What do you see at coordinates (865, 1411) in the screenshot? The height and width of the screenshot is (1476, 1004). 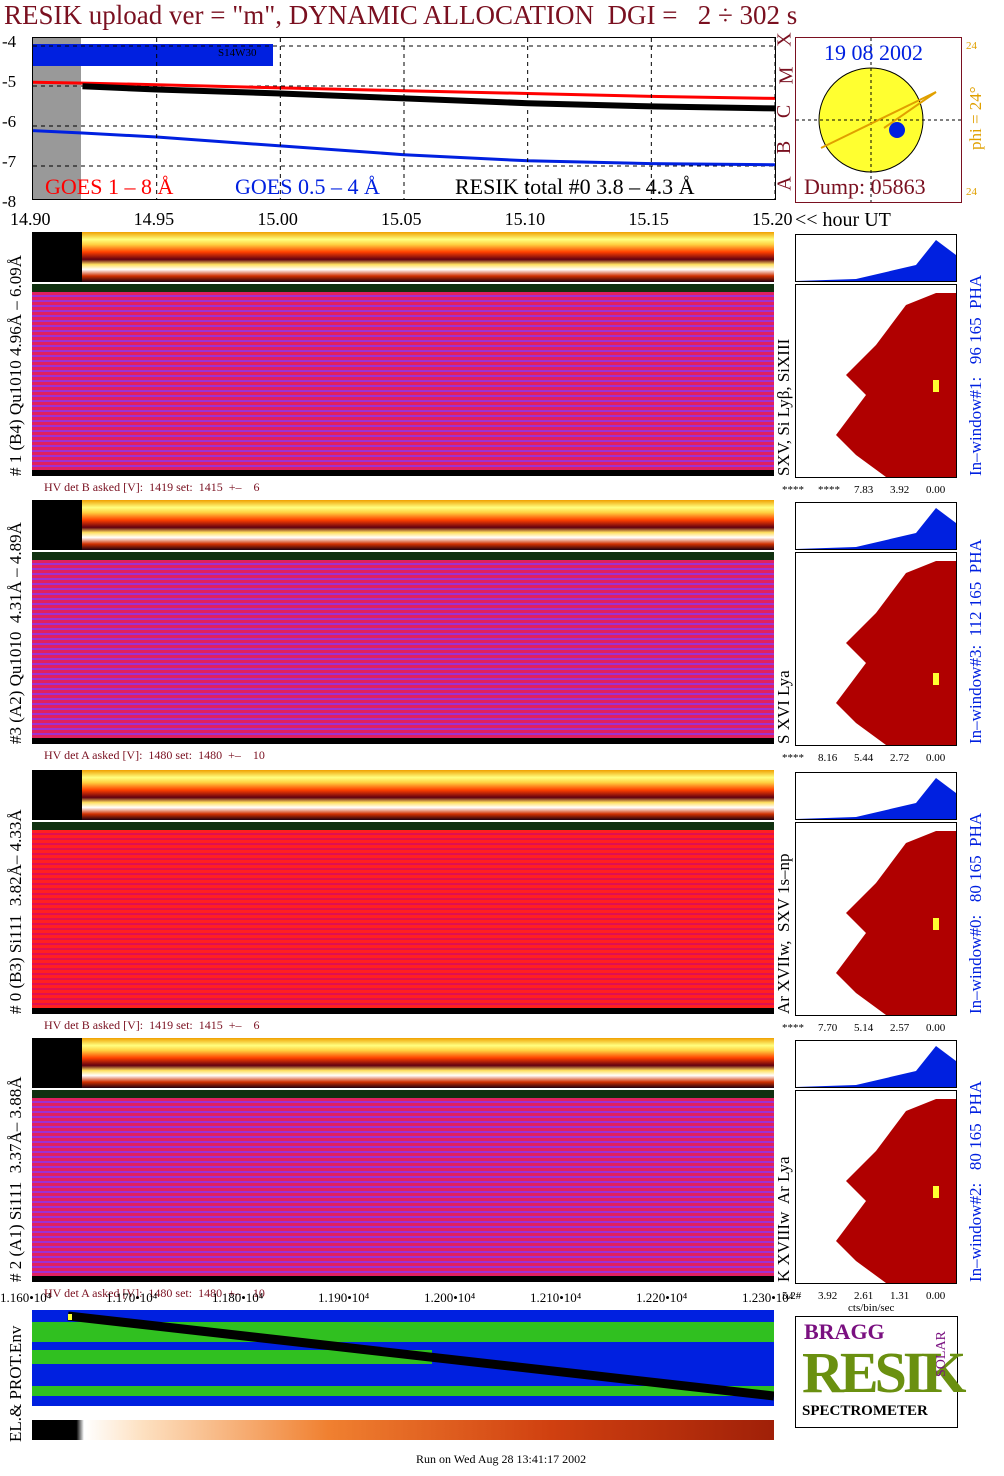 I see `logo-caption: SPECTROMETER` at bounding box center [865, 1411].